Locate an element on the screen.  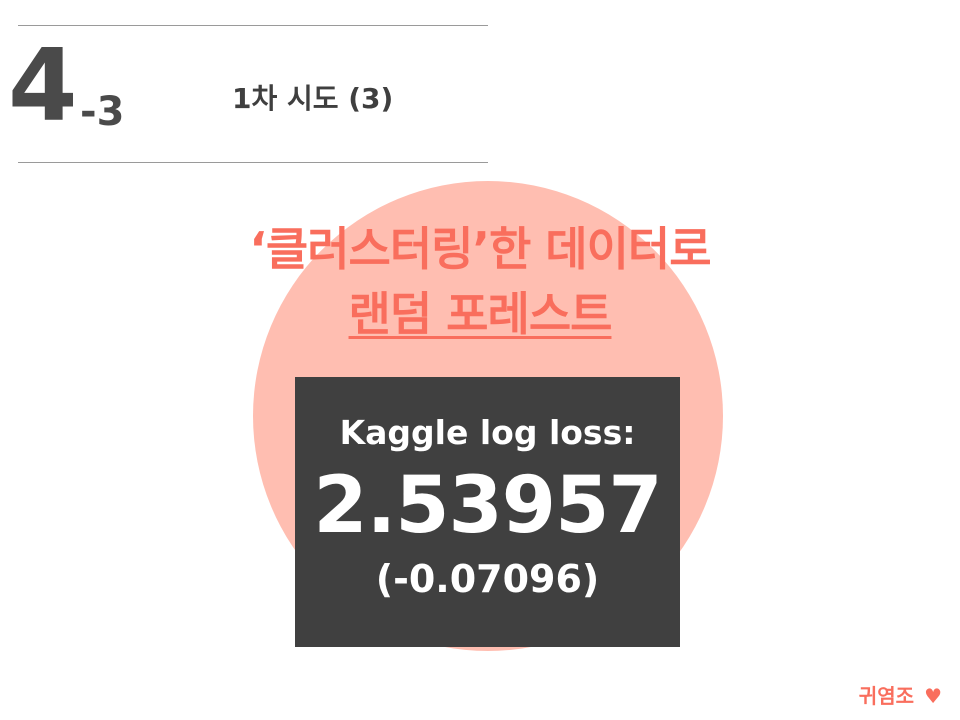
section-number: 4 is located at coordinates (43, 85).